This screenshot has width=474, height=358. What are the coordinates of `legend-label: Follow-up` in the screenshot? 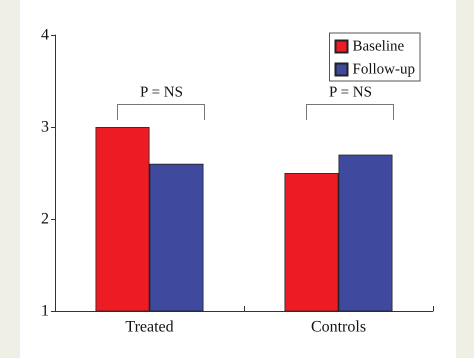 It's located at (384, 70).